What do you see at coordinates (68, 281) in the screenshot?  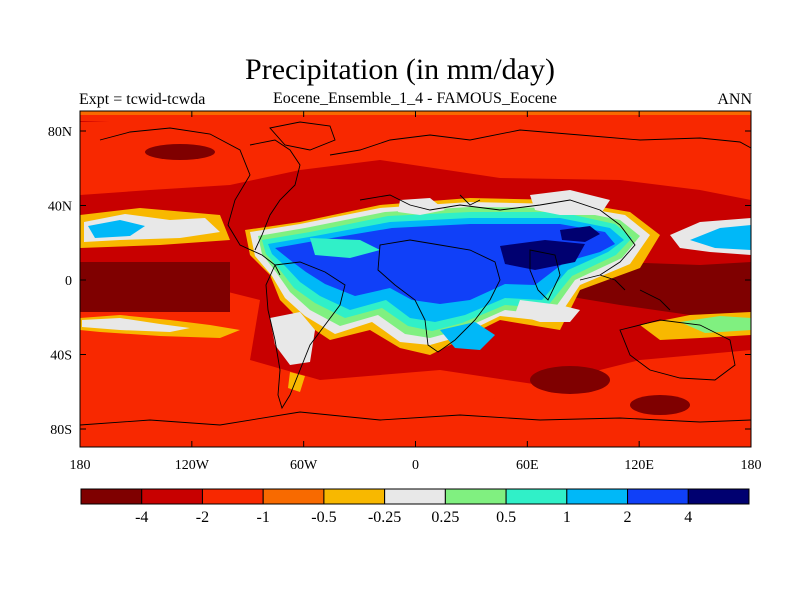 I see `y-tick-label: 0` at bounding box center [68, 281].